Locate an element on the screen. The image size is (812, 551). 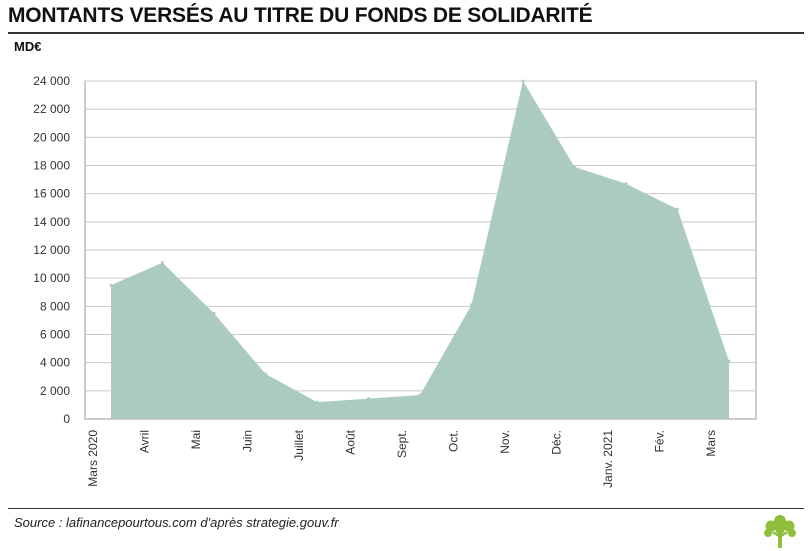
y-tick-label: 18 000 is located at coordinates (51, 166).